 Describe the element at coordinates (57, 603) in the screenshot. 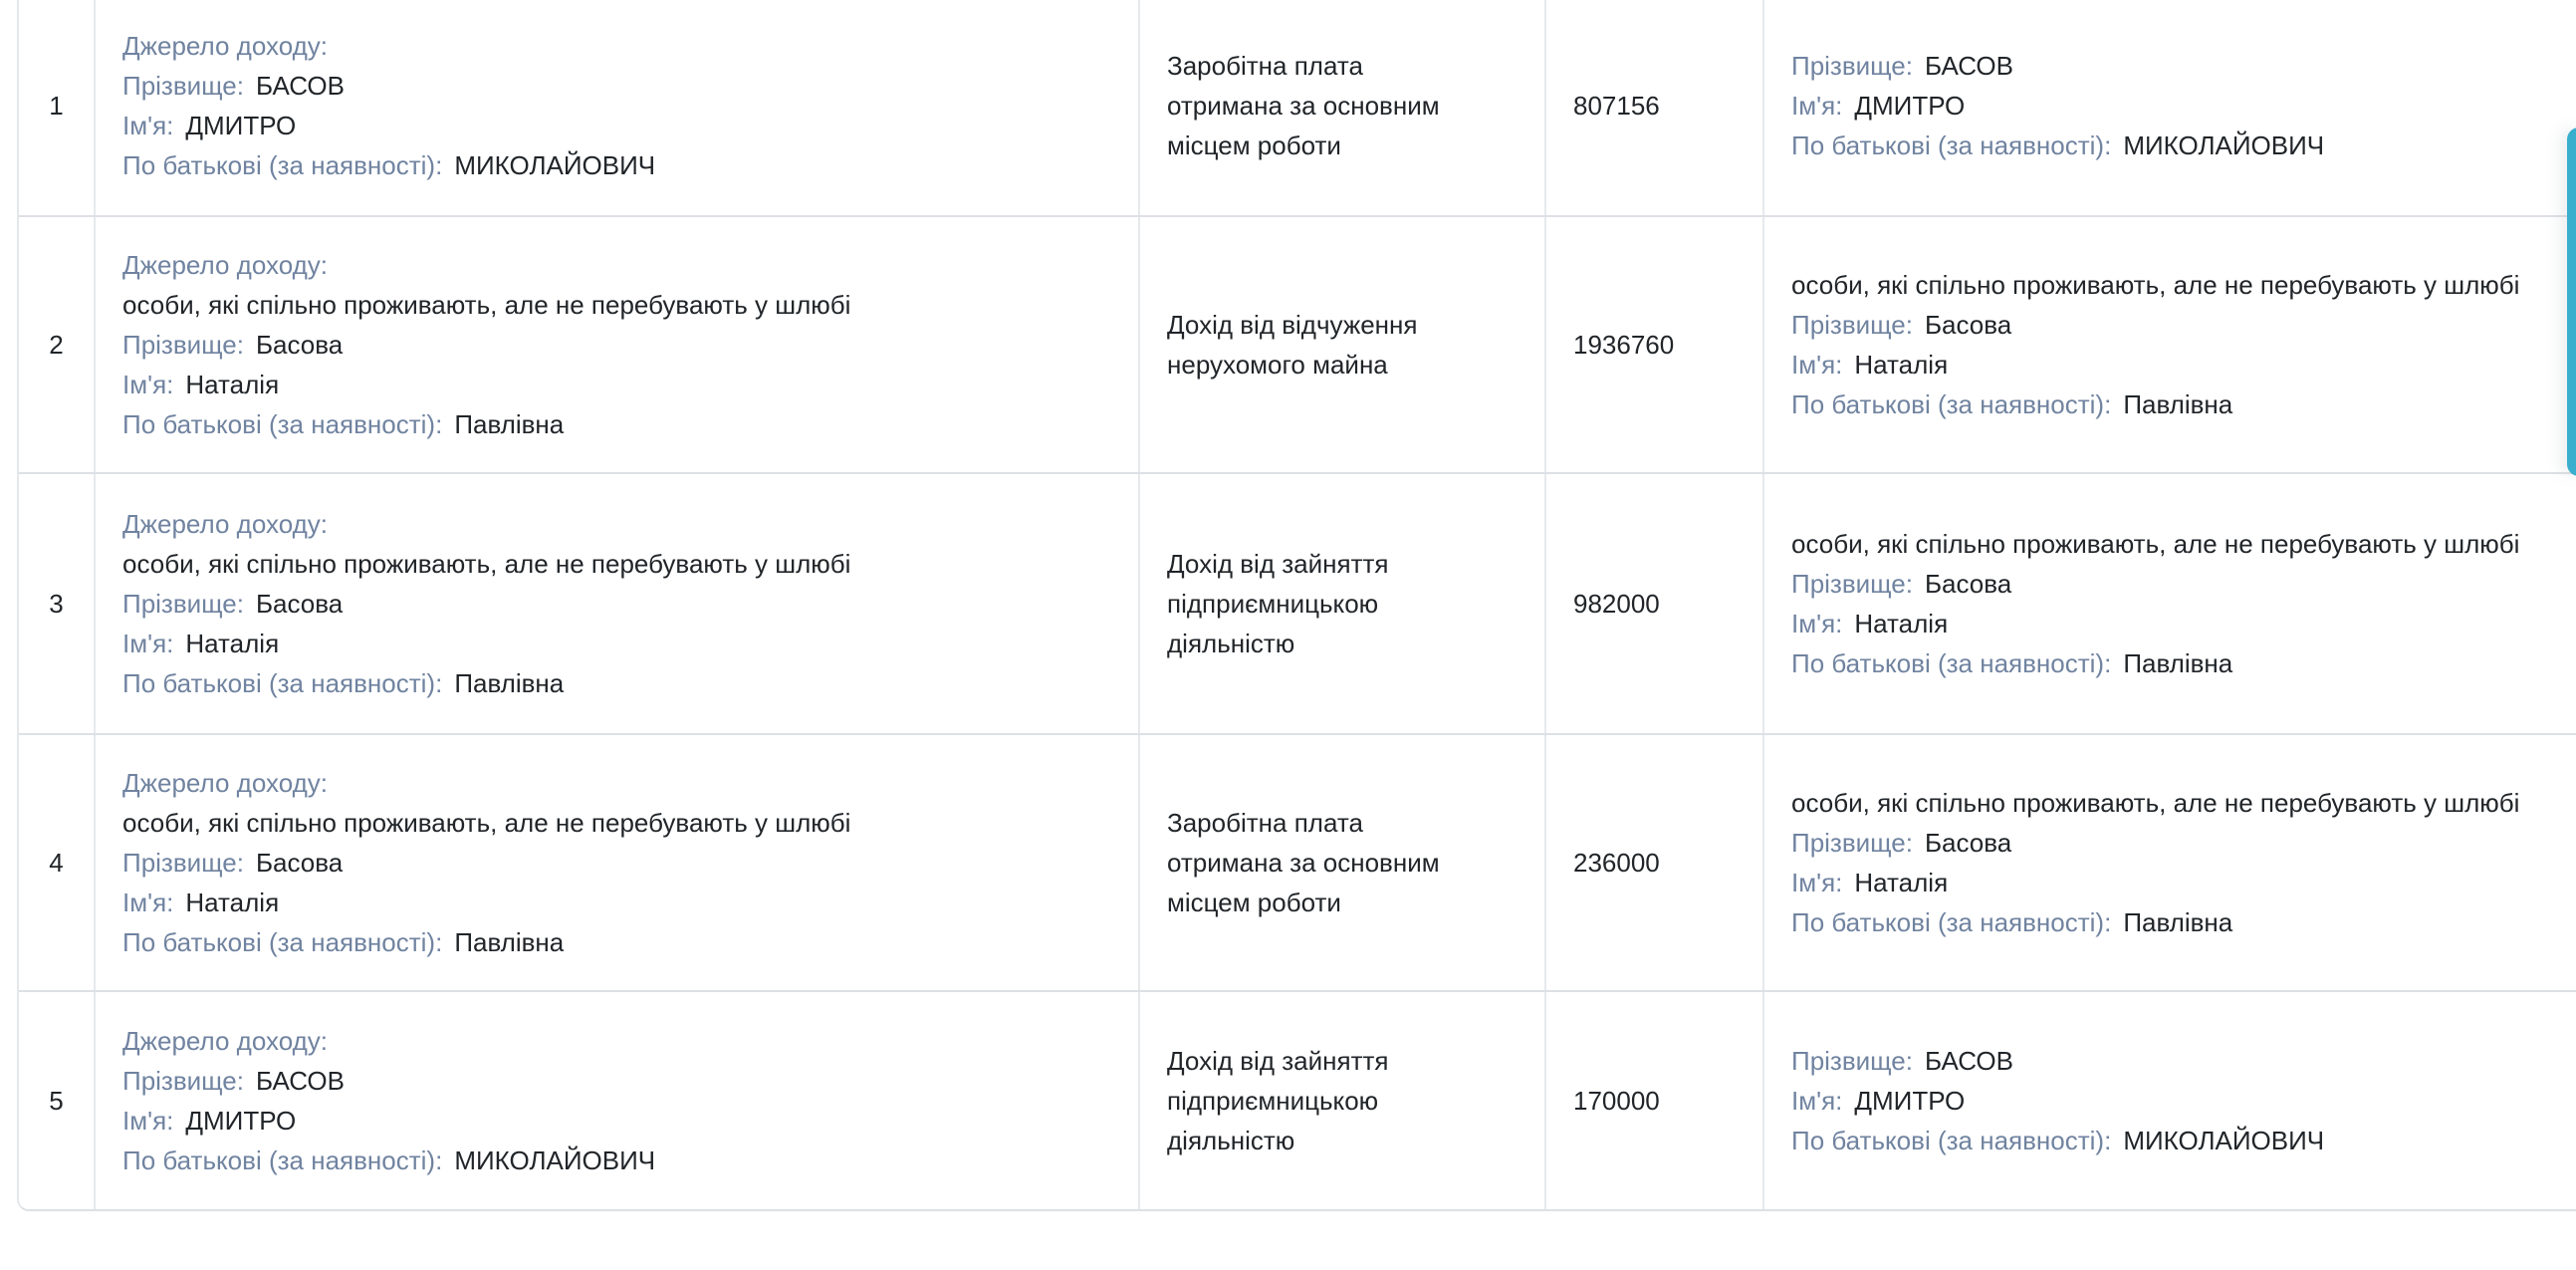

I see `row-number: 3` at that location.